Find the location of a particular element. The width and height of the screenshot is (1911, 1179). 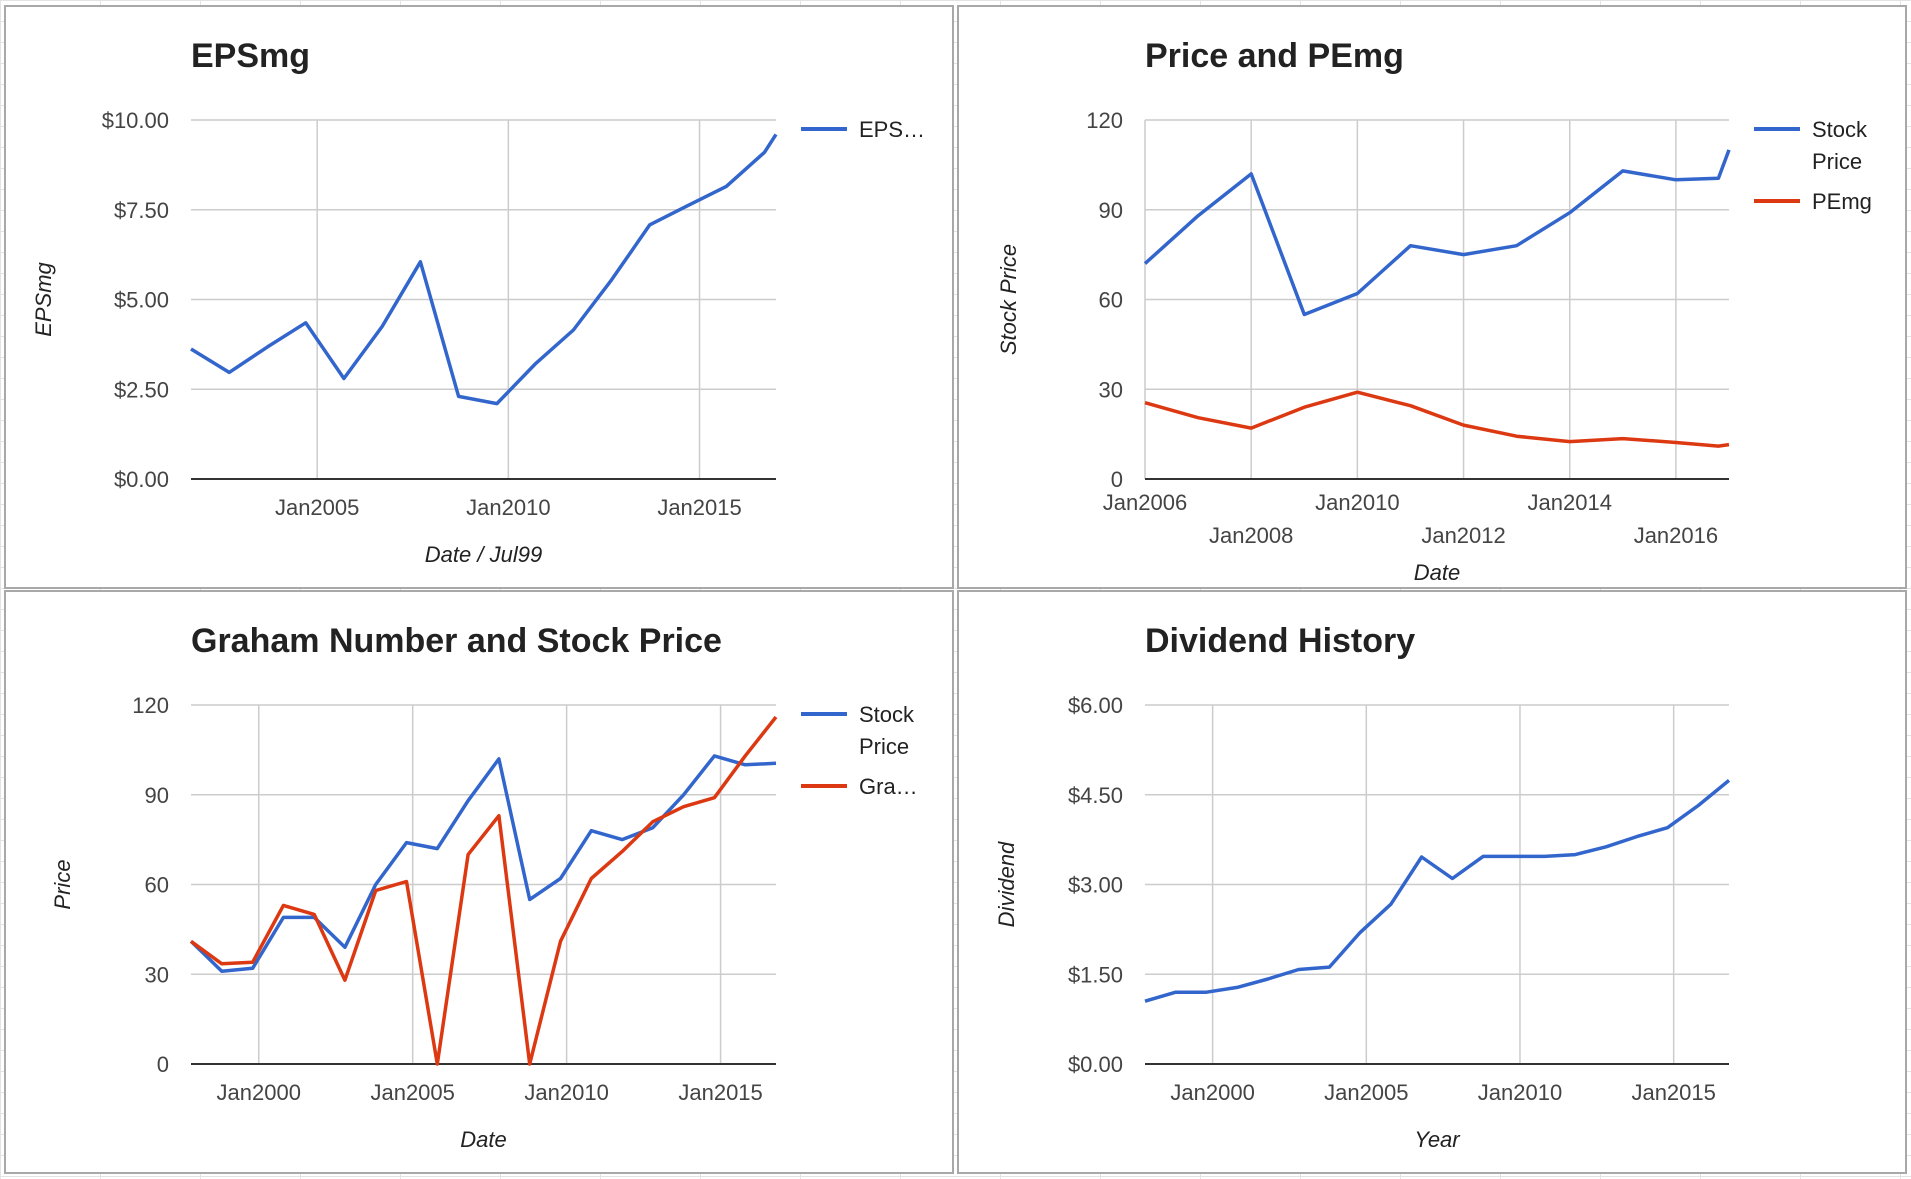

graham-y-tick-label: 0 is located at coordinates (163, 1064).